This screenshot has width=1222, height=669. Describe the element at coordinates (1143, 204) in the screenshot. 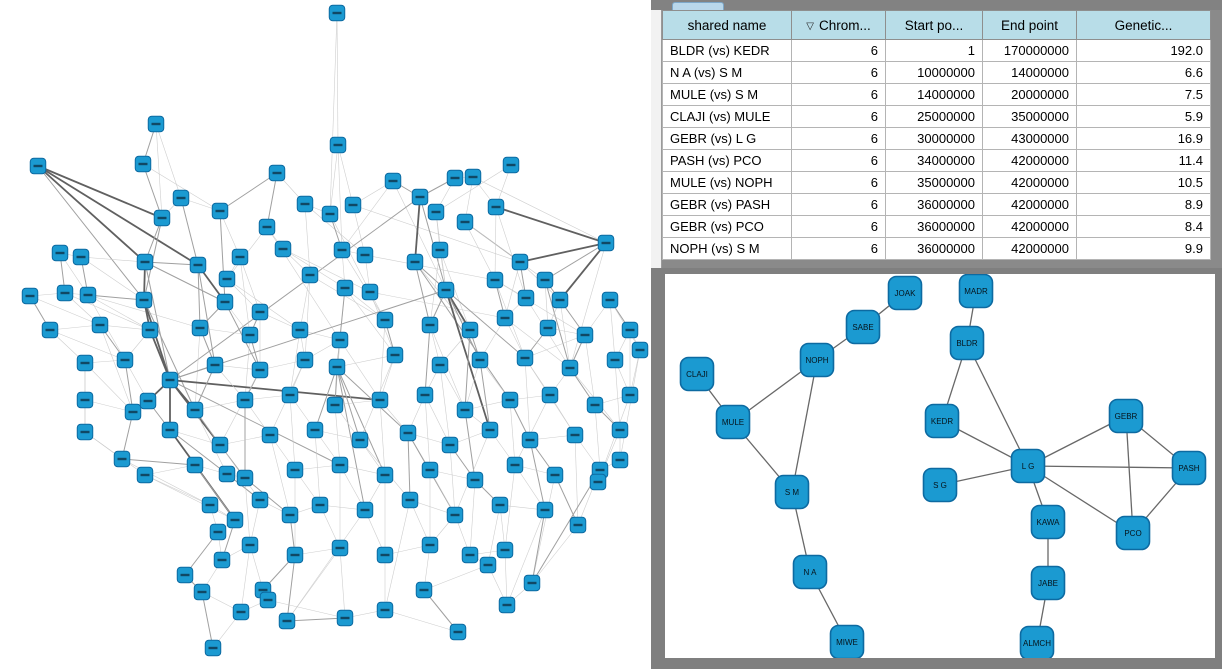

I see `table-cell: 8.9` at that location.